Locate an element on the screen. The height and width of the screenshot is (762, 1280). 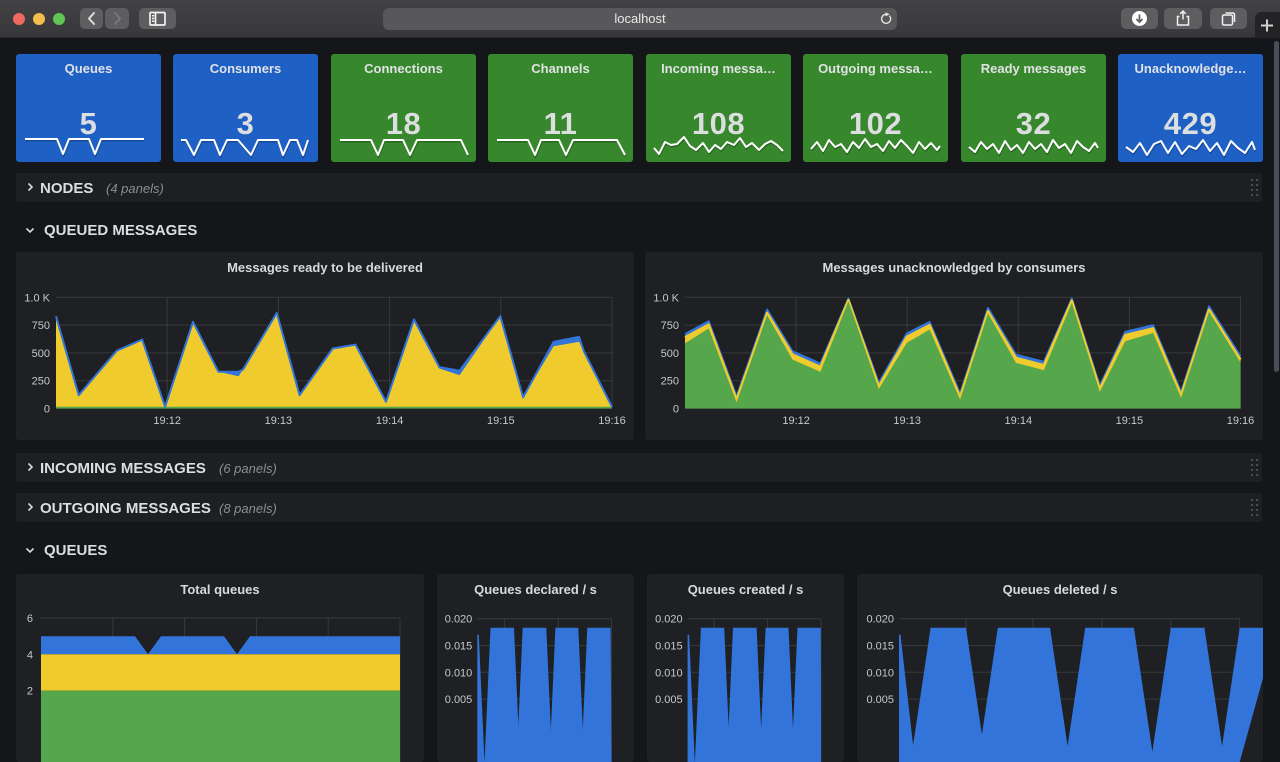
svg-text: 2 is located at coordinates (30, 692).